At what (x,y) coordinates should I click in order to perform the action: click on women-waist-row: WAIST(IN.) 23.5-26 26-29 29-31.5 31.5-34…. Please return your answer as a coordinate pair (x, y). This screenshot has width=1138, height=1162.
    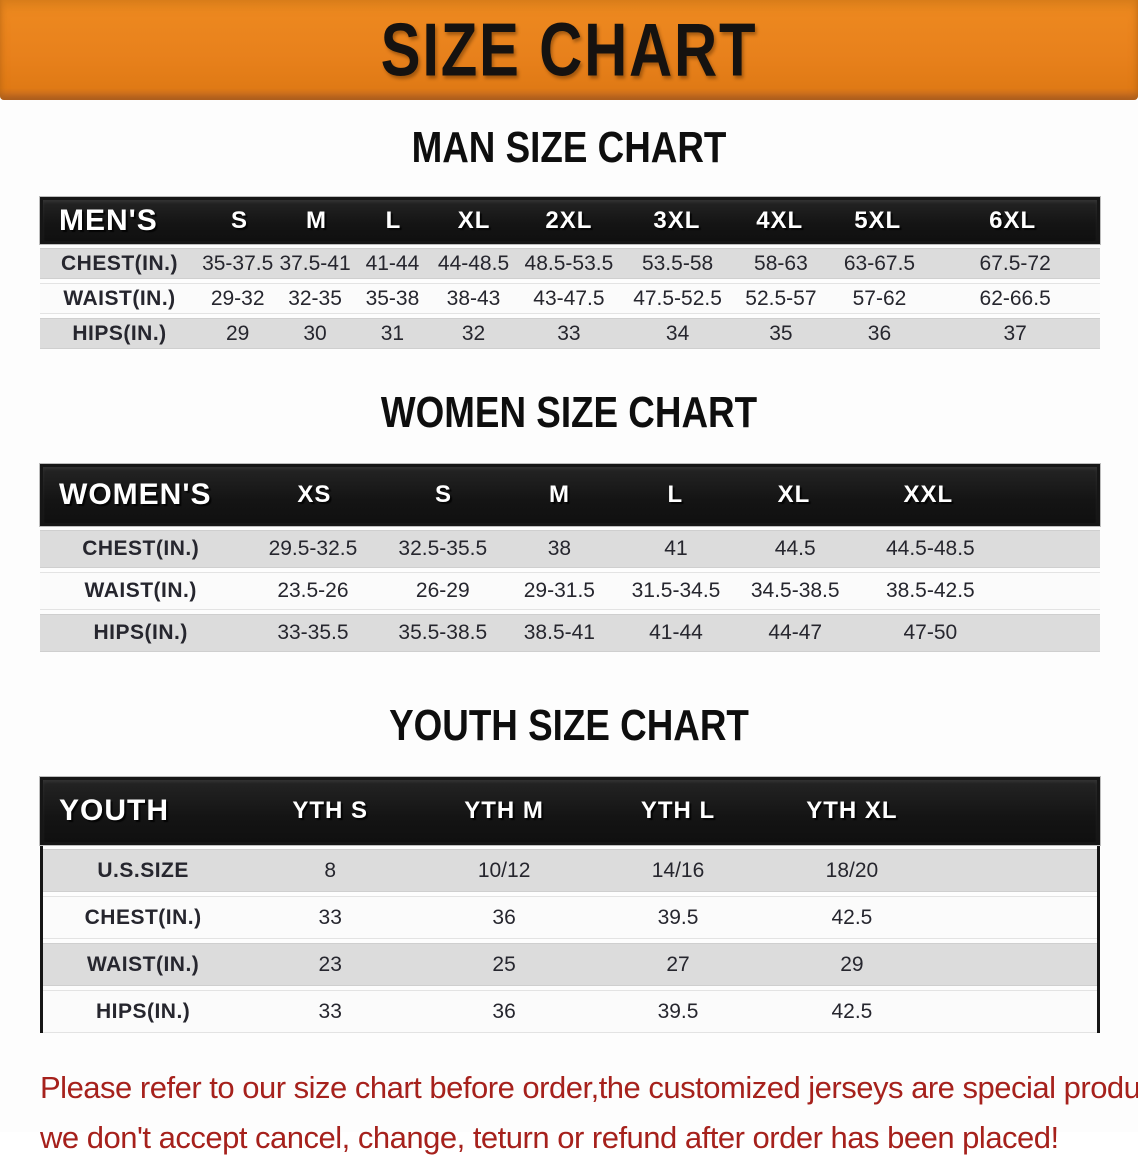
    Looking at the image, I should click on (570, 591).